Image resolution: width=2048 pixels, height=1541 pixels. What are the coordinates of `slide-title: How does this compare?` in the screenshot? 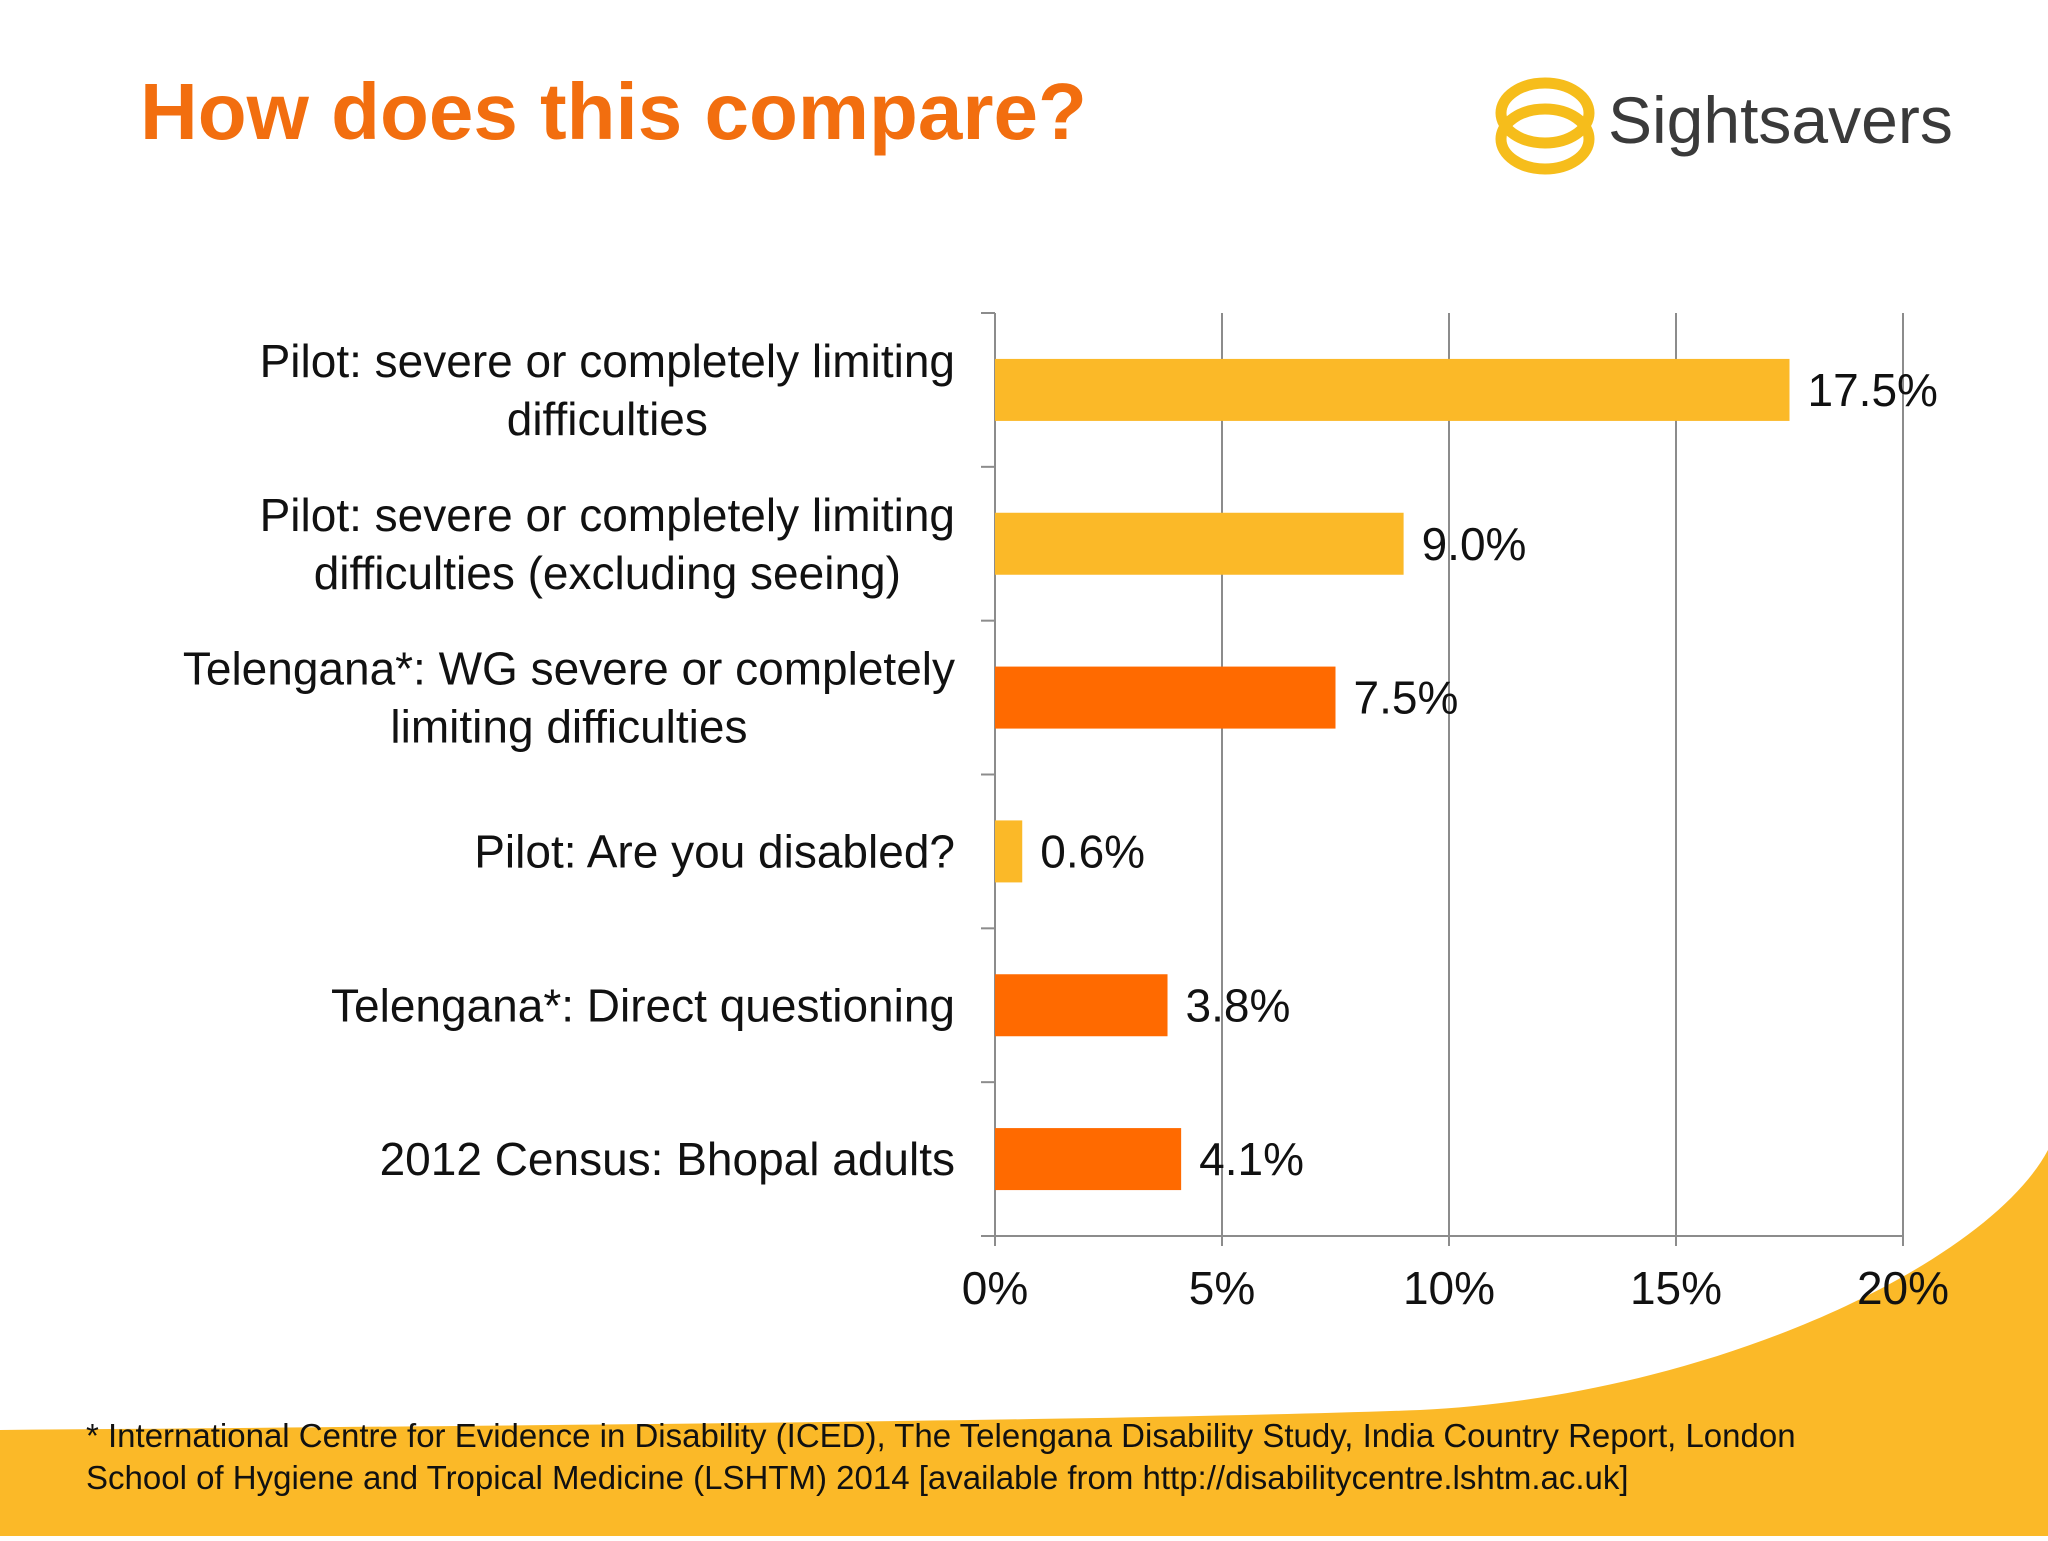 It's located at (613, 111).